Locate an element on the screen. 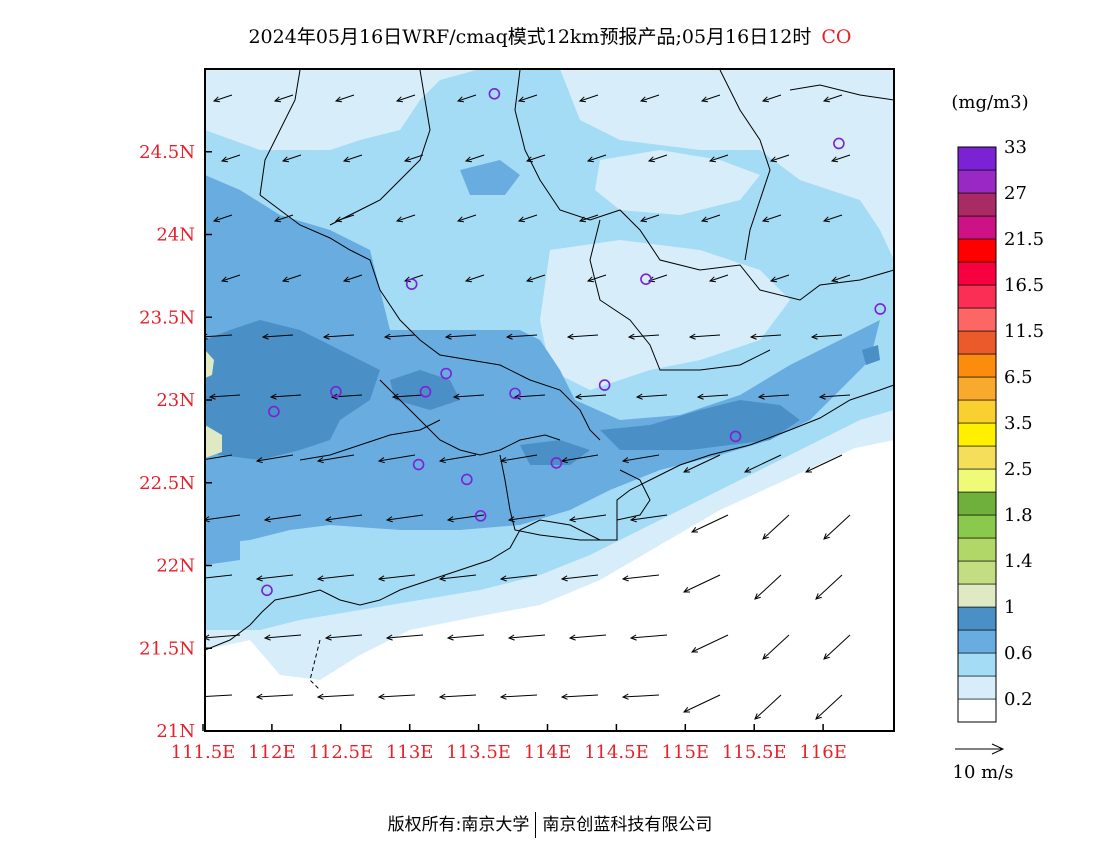 The image size is (1100, 850). x-tick-label: 113E is located at coordinates (410, 752).